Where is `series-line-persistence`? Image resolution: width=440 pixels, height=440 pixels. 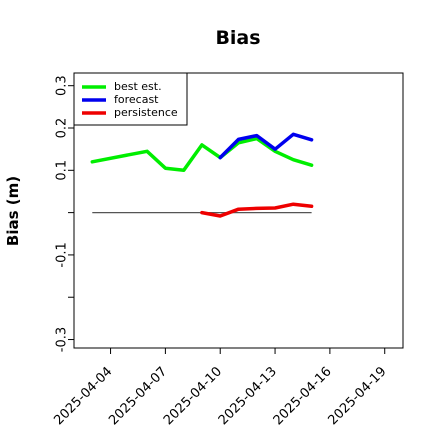
series-line-persistence is located at coordinates (257, 210).